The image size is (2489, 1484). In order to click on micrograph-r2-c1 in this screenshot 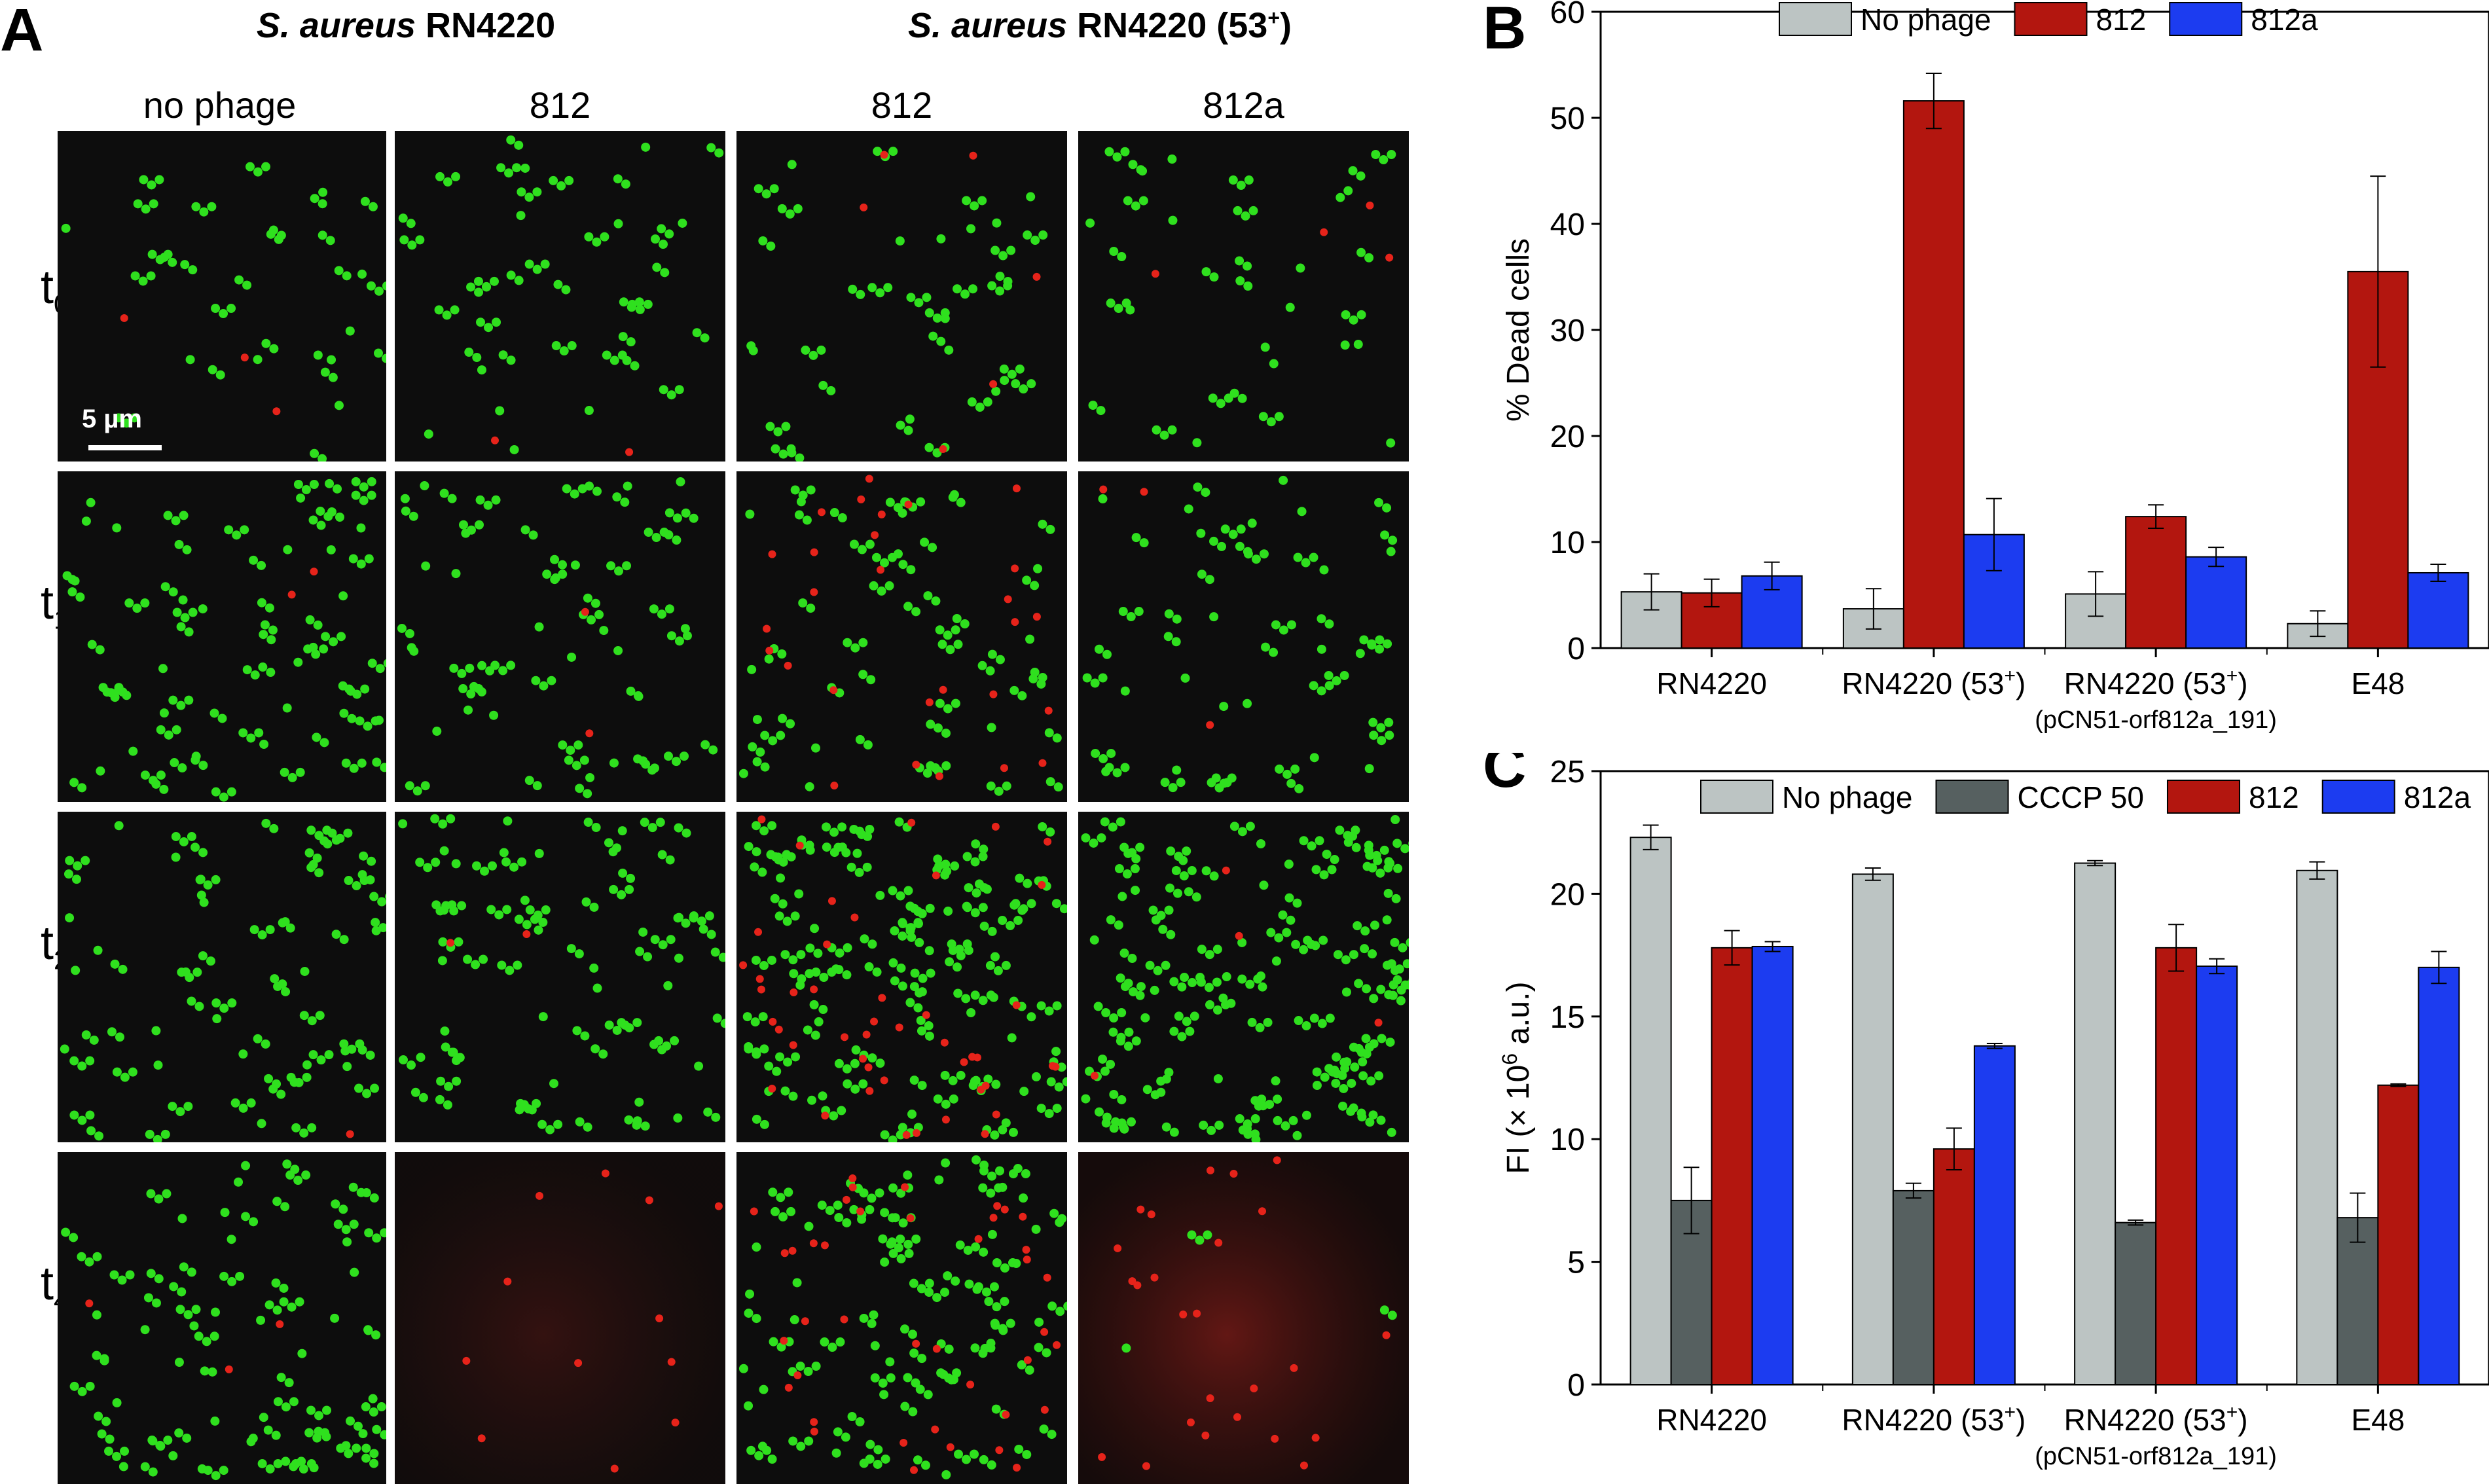, I will do `click(560, 977)`.